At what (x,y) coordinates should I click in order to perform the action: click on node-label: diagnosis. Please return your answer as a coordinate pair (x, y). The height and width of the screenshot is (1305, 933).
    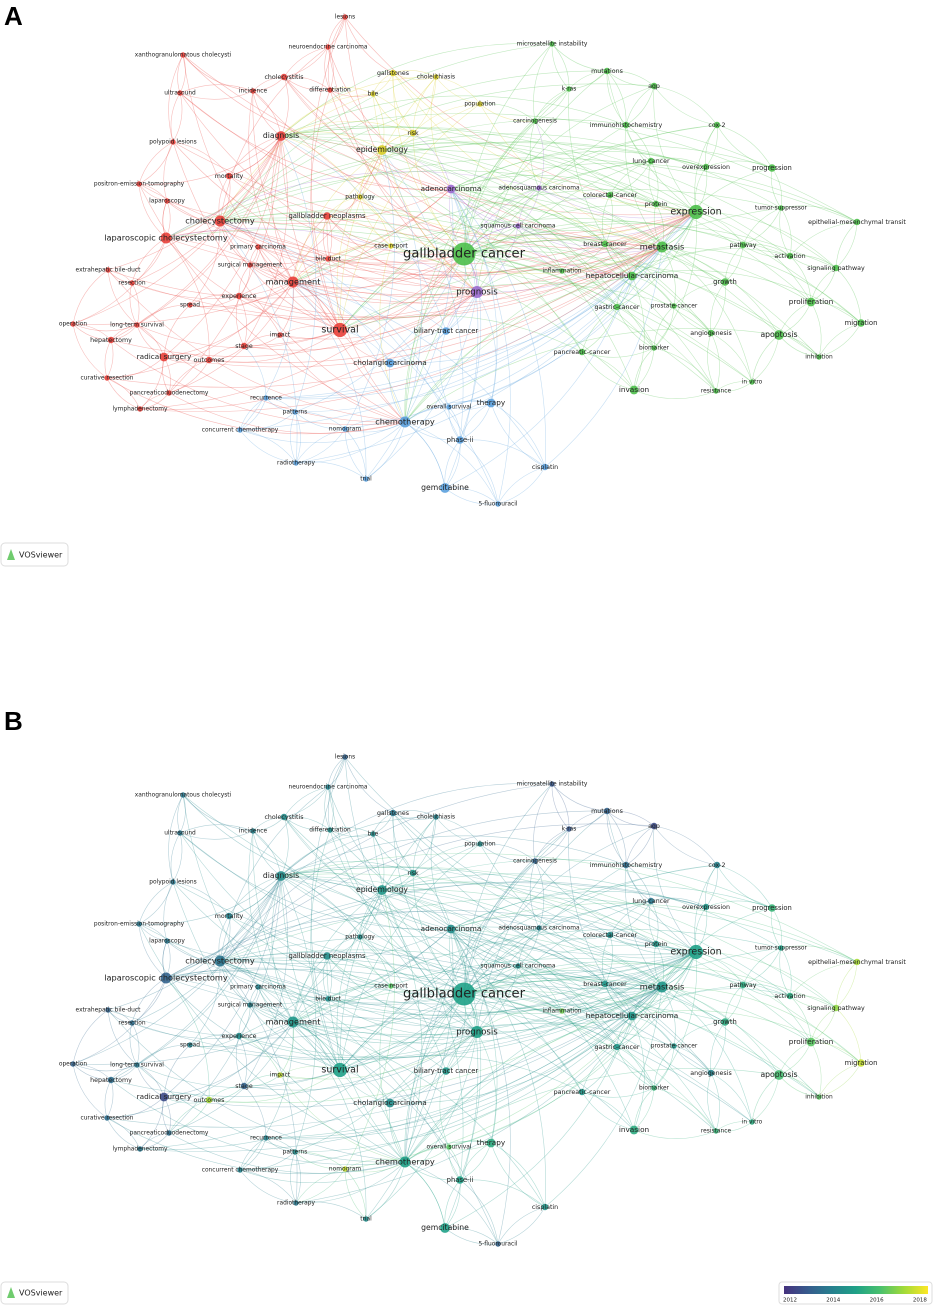
    Looking at the image, I should click on (281, 135).